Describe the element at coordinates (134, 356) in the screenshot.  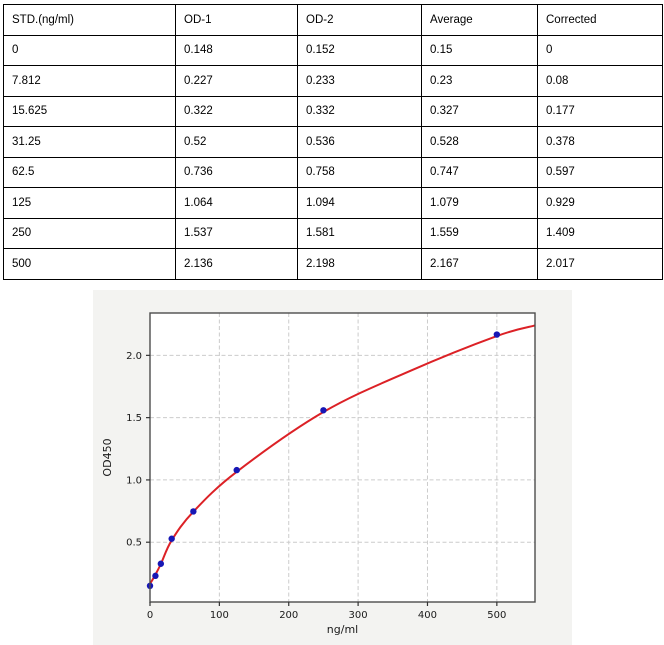
I see `y-tick-label: 2.0` at that location.